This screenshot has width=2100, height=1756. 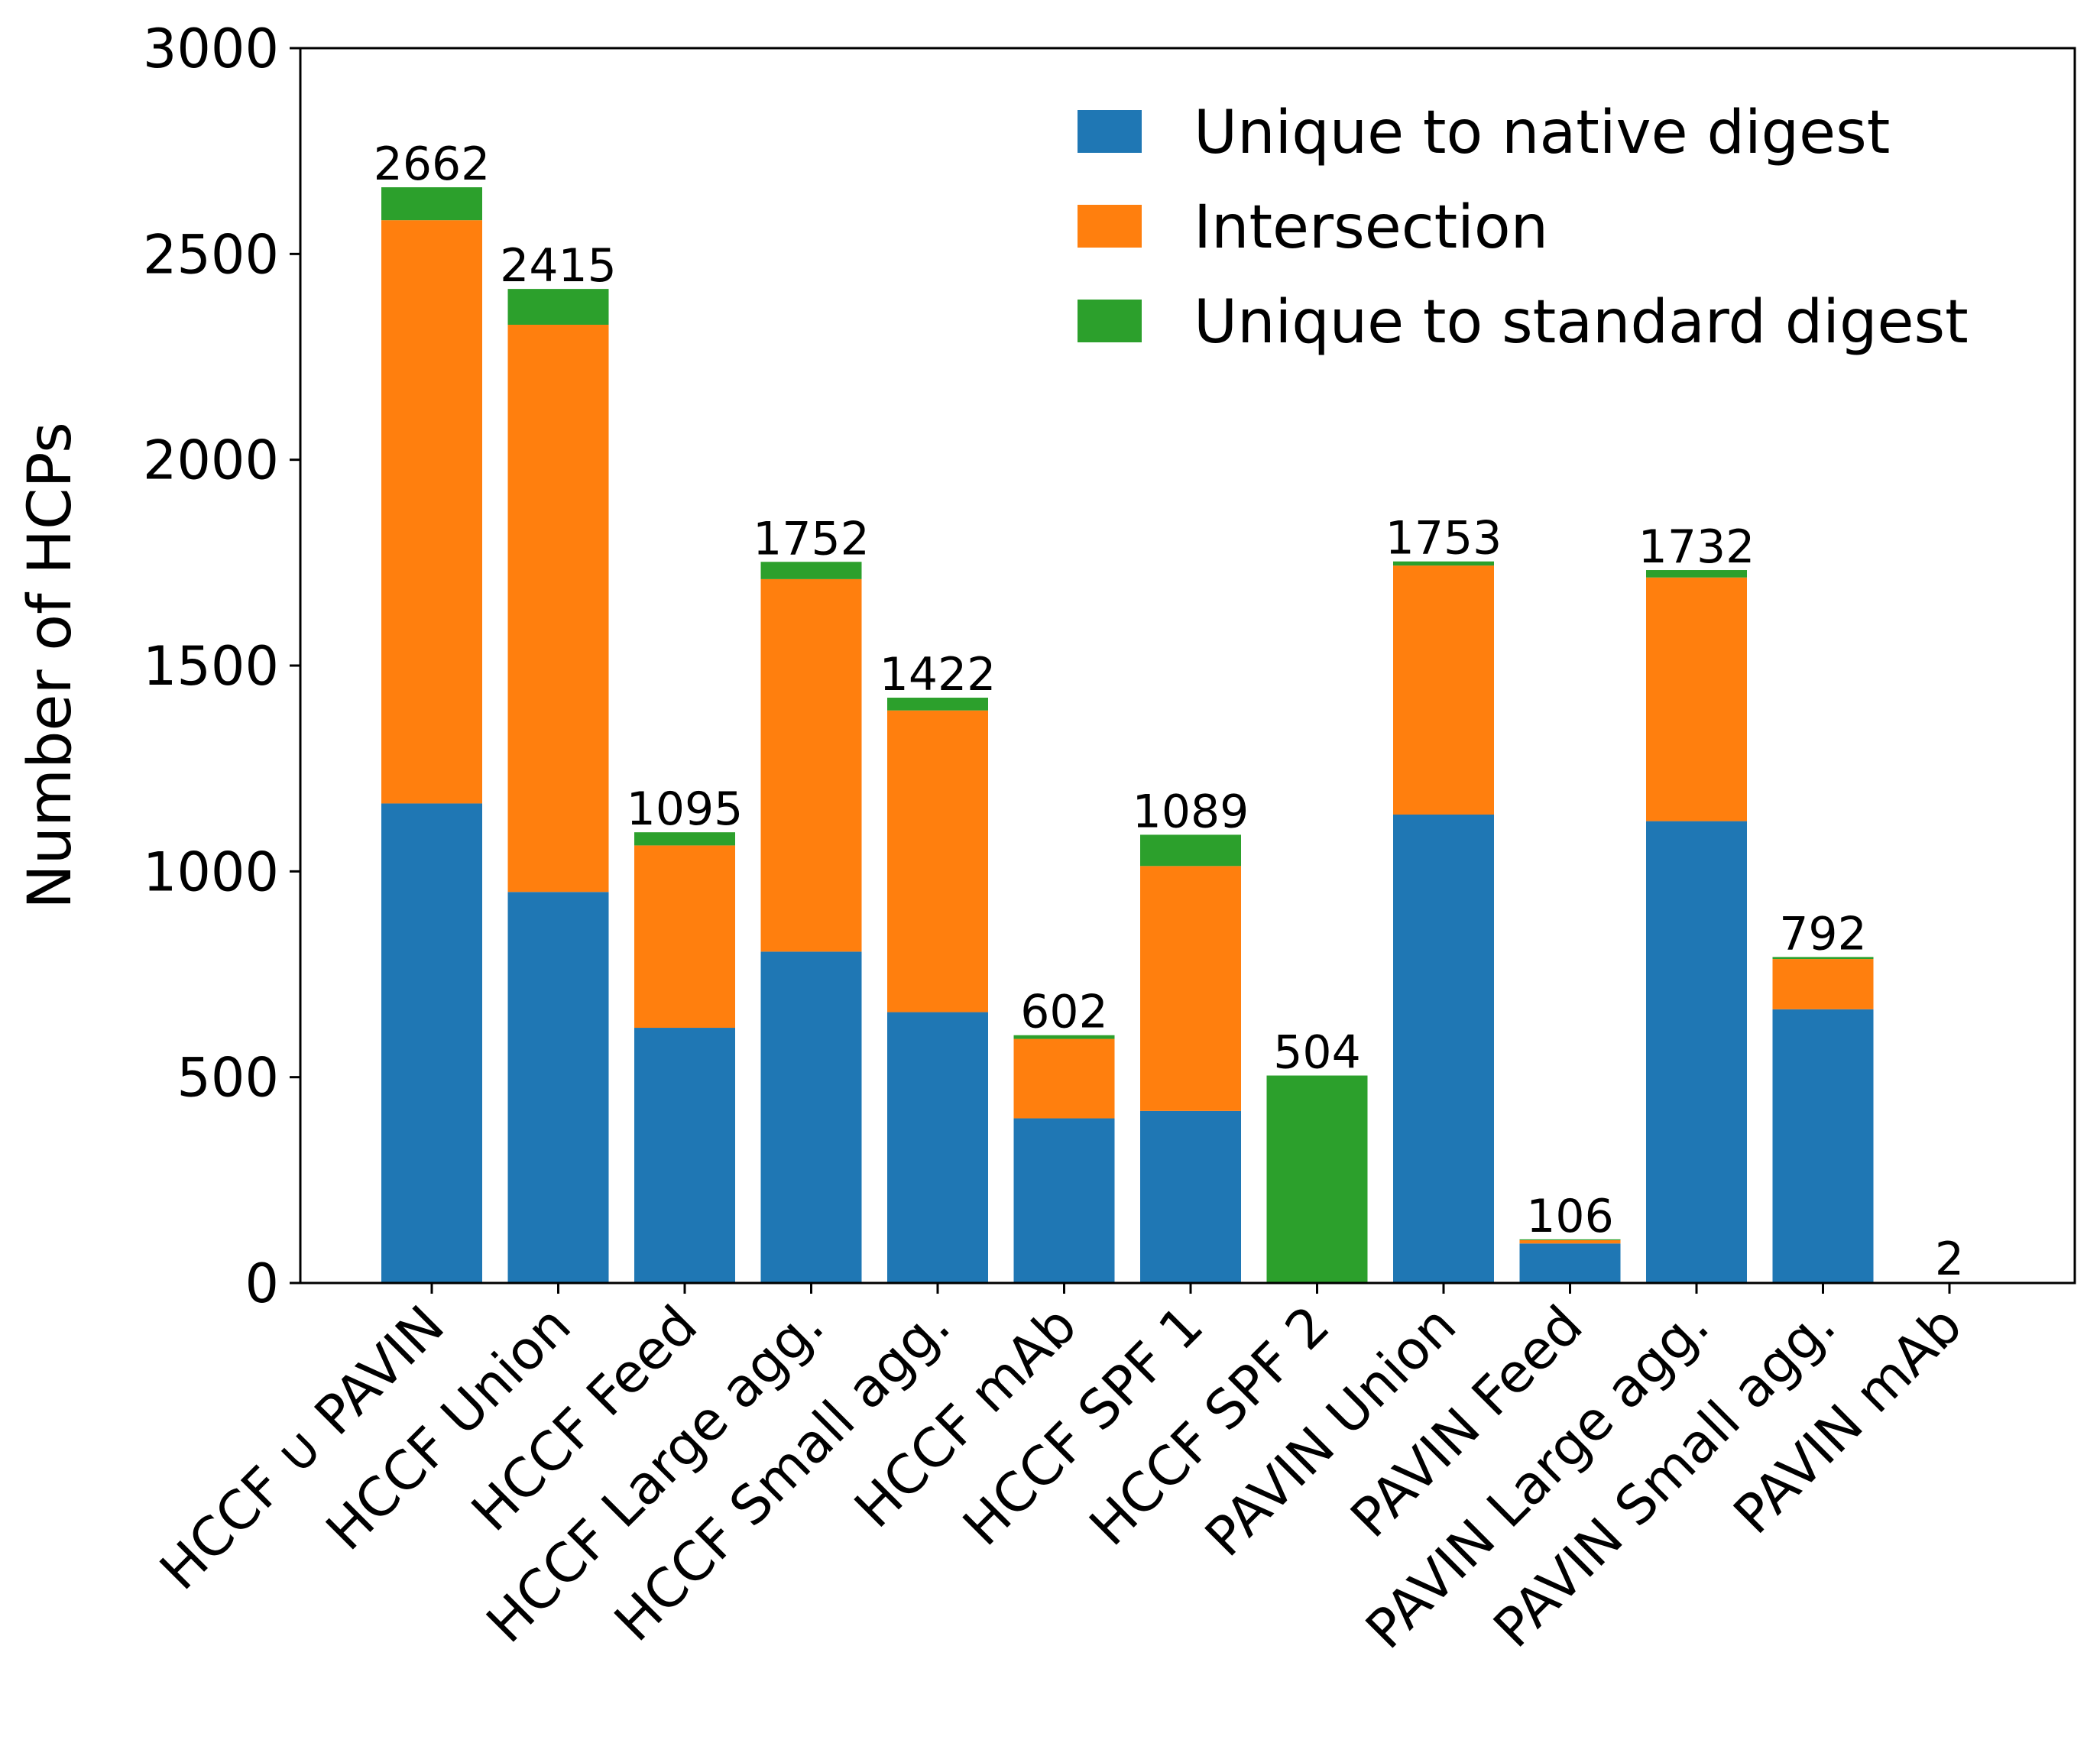 What do you see at coordinates (1570, 1216) in the screenshot?
I see `total-label: 106` at bounding box center [1570, 1216].